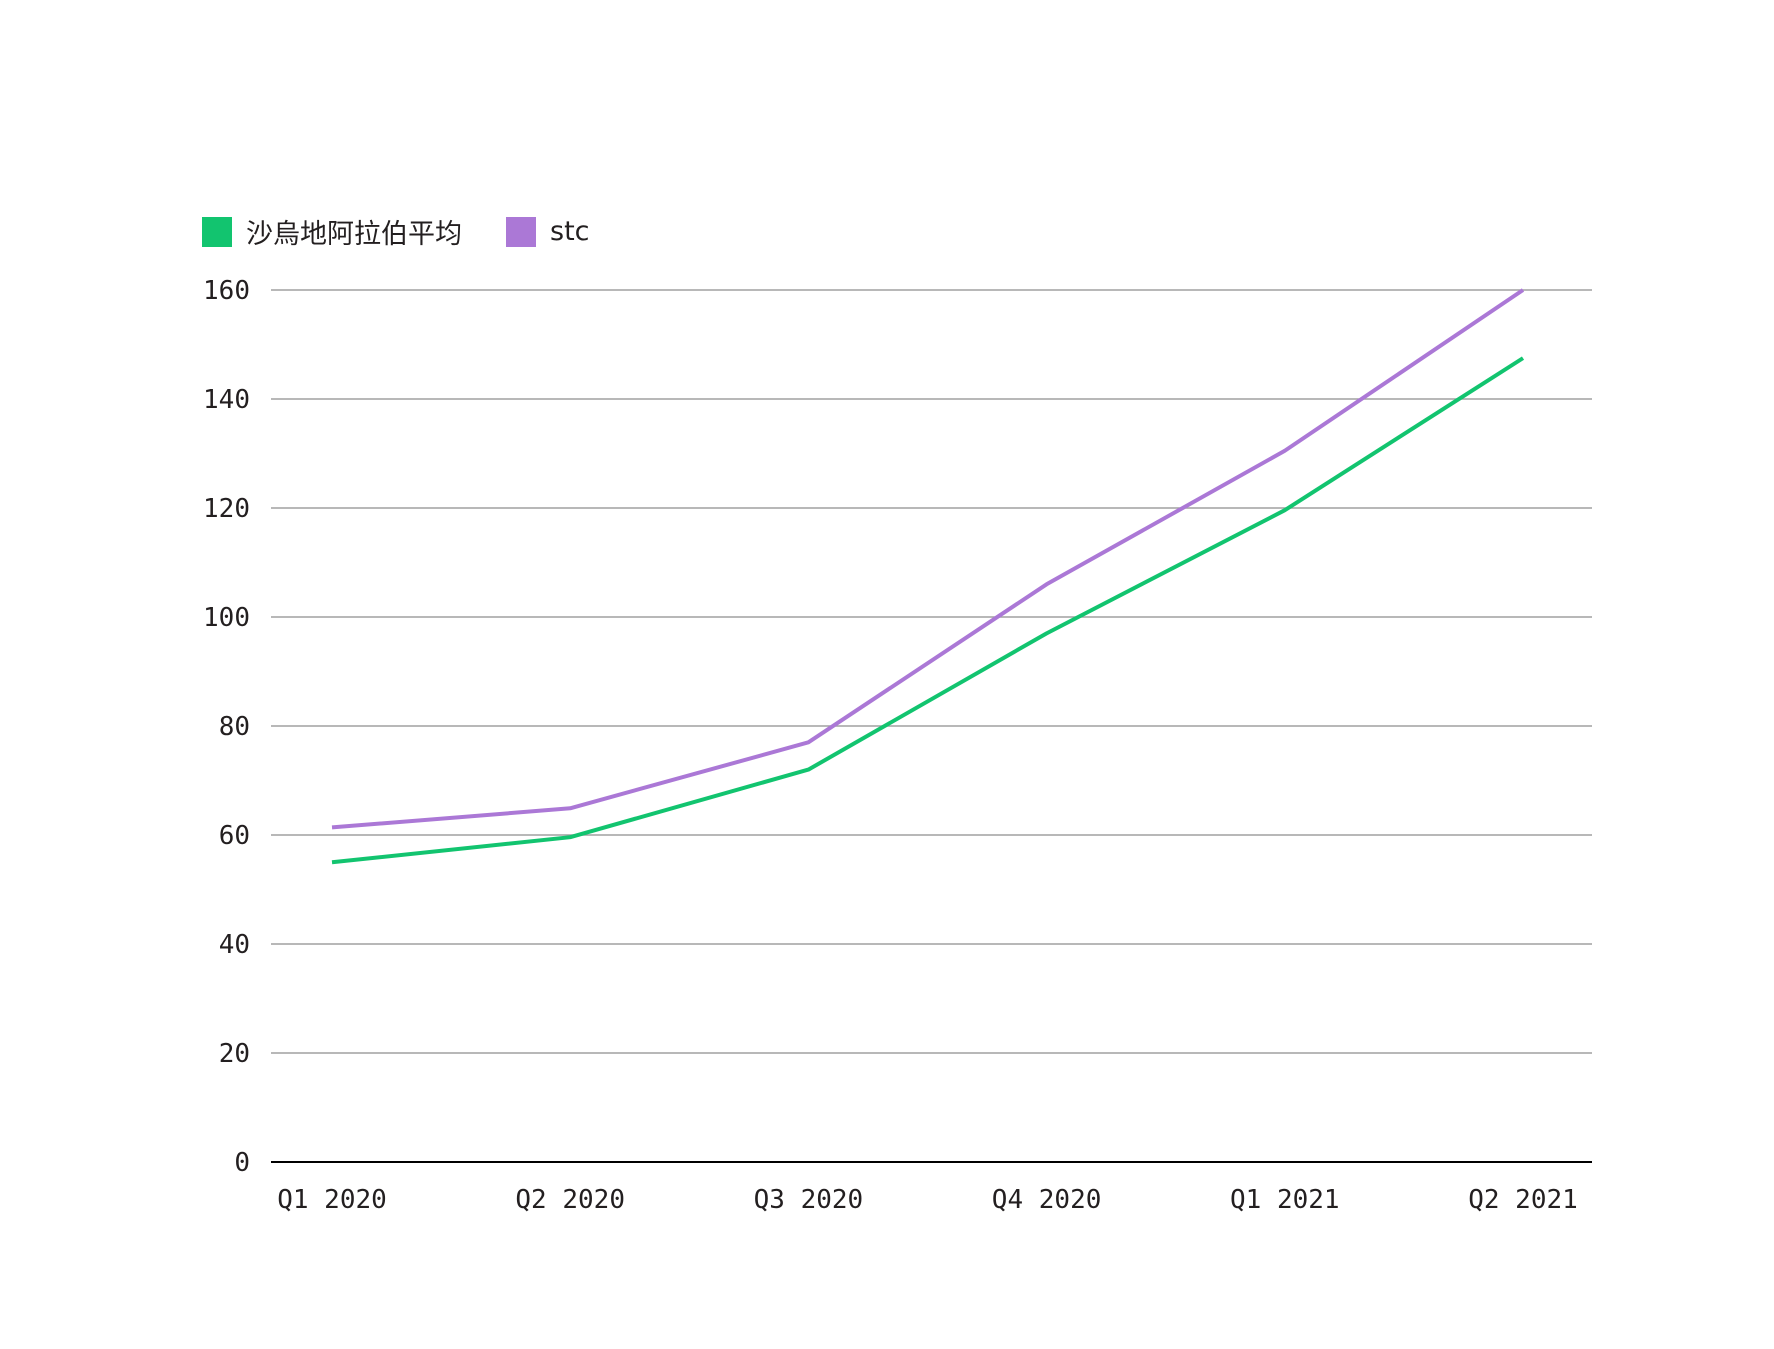 This screenshot has height=1349, width=1774. What do you see at coordinates (548, 231) in the screenshot?
I see `legend-item-stc: stc` at bounding box center [548, 231].